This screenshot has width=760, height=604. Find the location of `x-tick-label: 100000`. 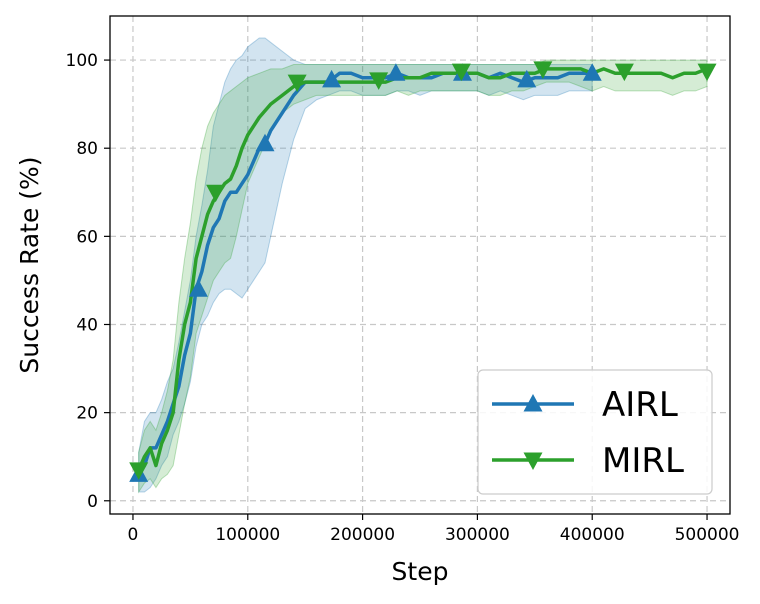

x-tick-label: 100000 is located at coordinates (247, 535).